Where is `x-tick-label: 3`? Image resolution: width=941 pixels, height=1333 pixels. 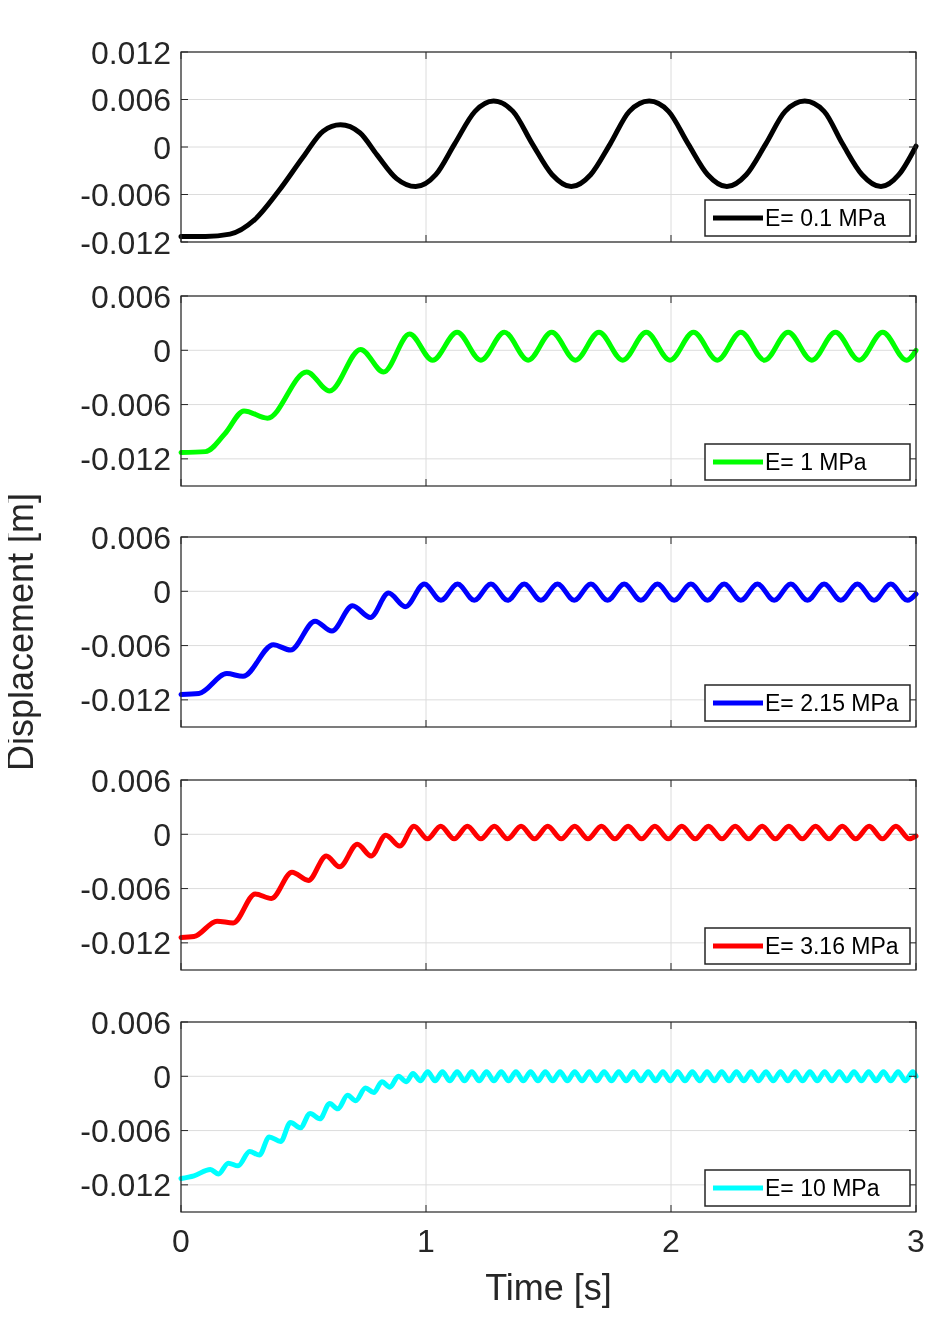 x-tick-label: 3 is located at coordinates (916, 1241).